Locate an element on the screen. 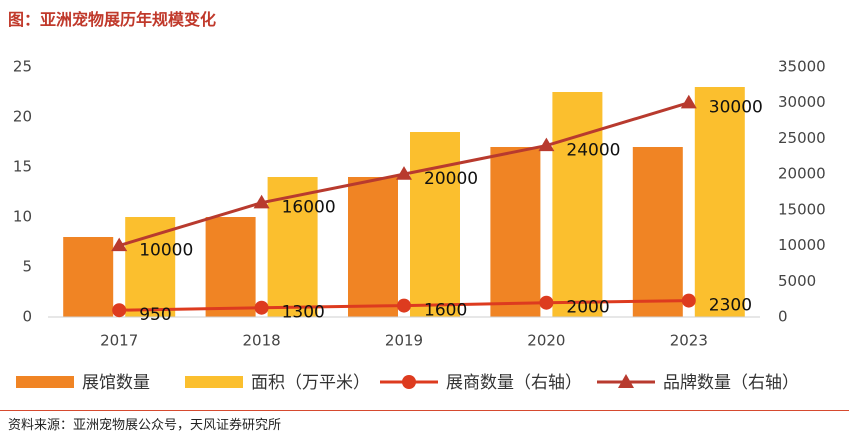 This screenshot has height=434, width=849. legend: 展馆数量 面积（万平米） 展商数量（右轴） 品牌数量（右轴） is located at coordinates (407, 383).